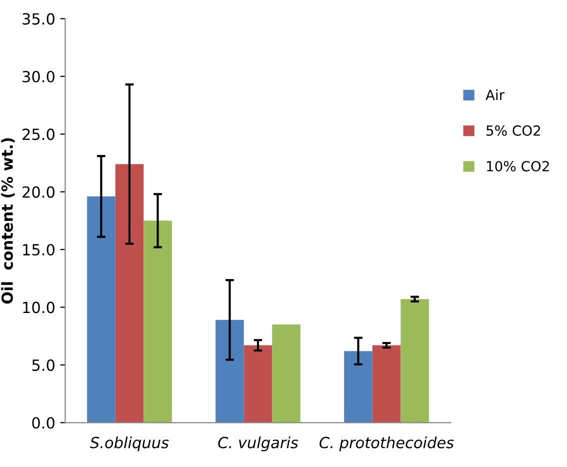 The height and width of the screenshot is (467, 567). What do you see at coordinates (513, 130) in the screenshot?
I see `legend-label: 5% CO2` at bounding box center [513, 130].